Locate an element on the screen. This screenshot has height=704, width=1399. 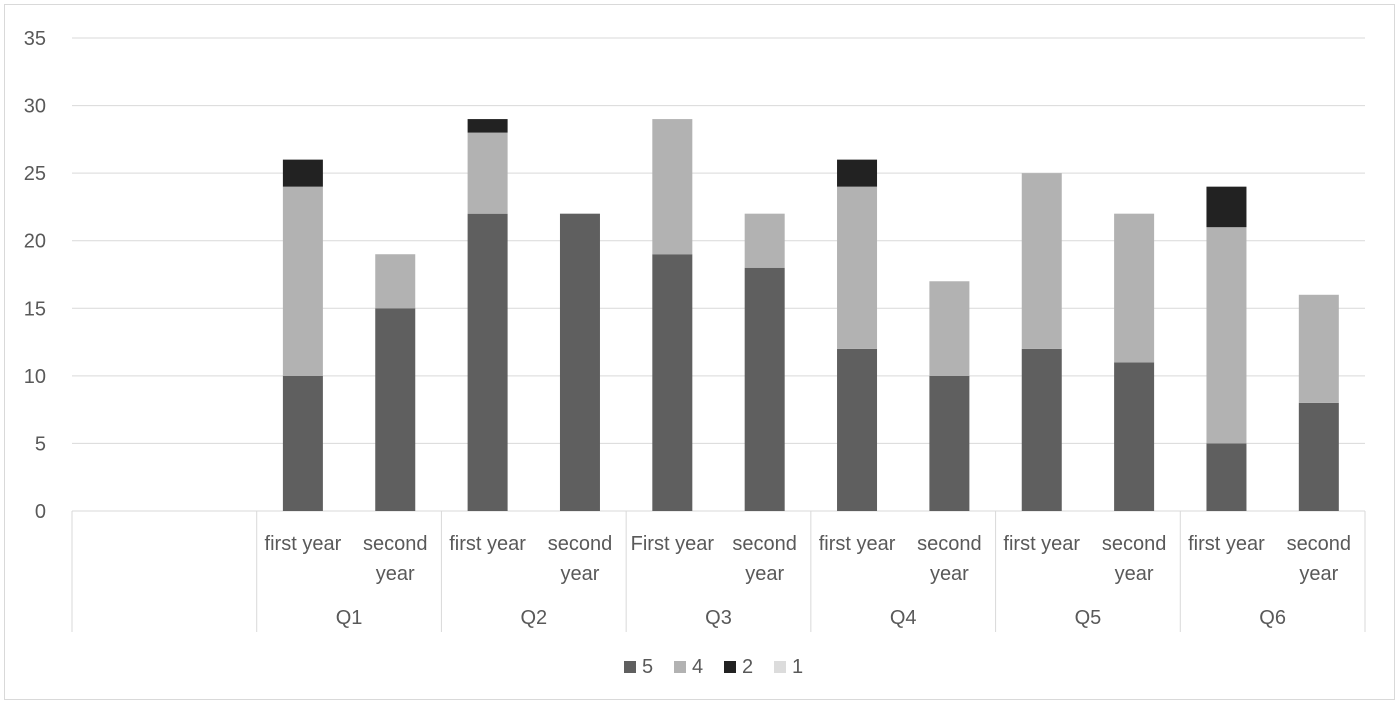
x-group-label: Q2 is located at coordinates (533, 618).